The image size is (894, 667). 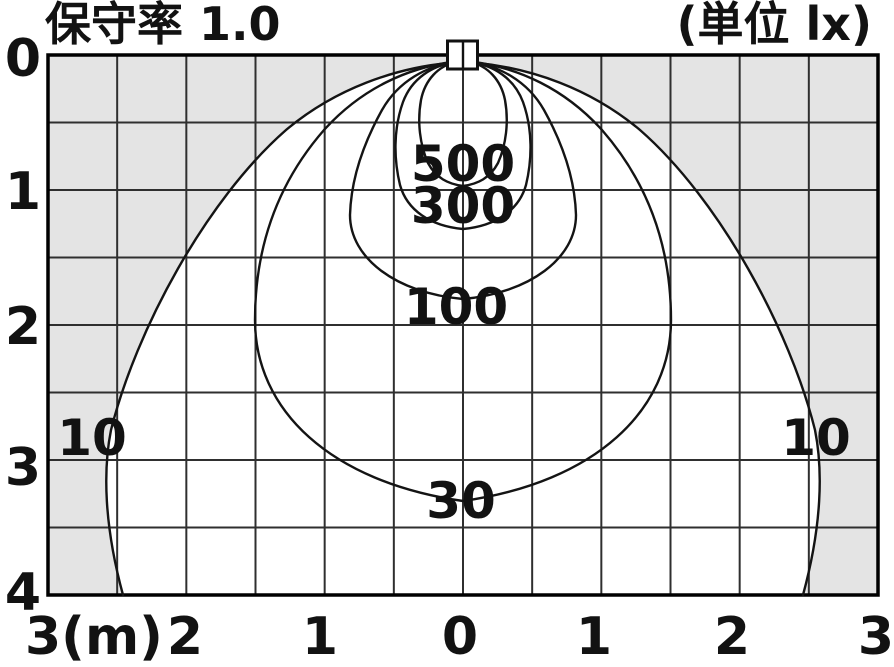 I want to click on x-tick-left-1: 1, so click(x=320, y=637).